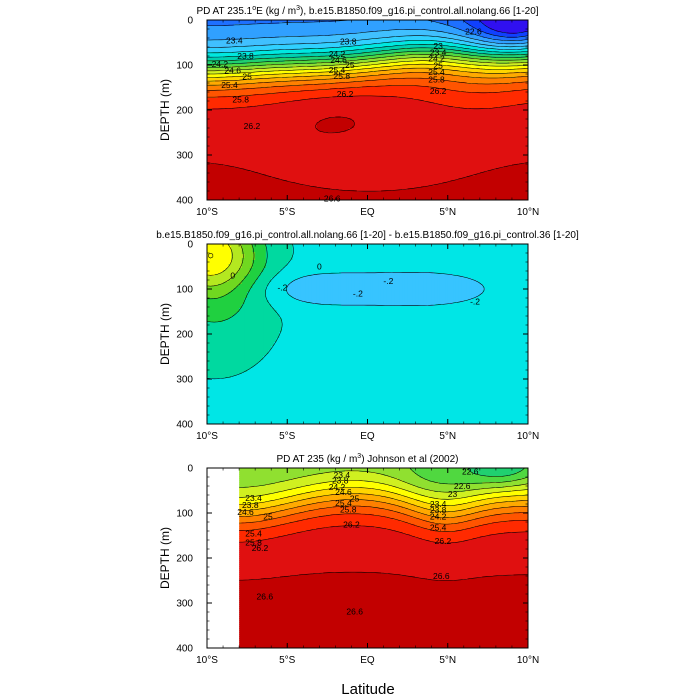 Image resolution: width=700 pixels, height=700 pixels. Describe the element at coordinates (190, 21) in the screenshot. I see `y-tick-label: 0` at that location.